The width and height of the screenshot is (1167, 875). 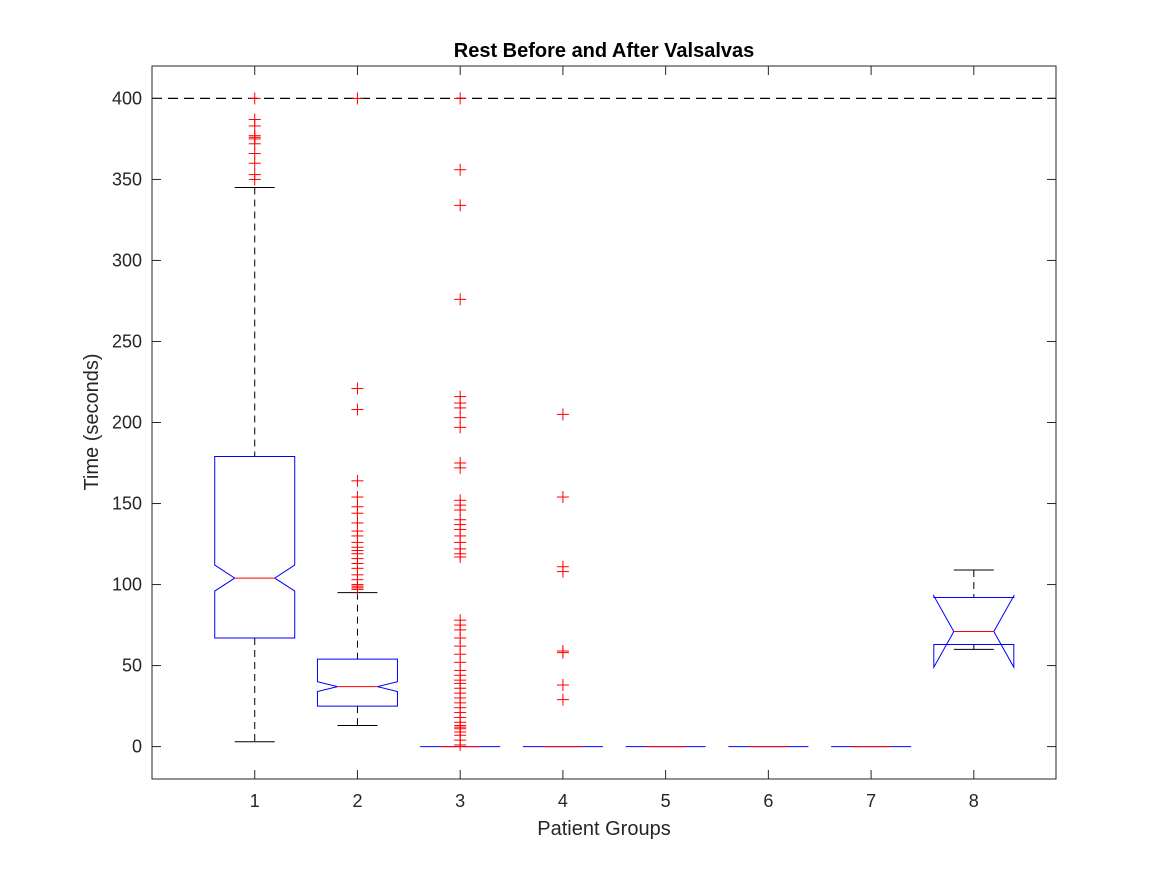 I want to click on x-tick-label: 1, so click(x=255, y=801).